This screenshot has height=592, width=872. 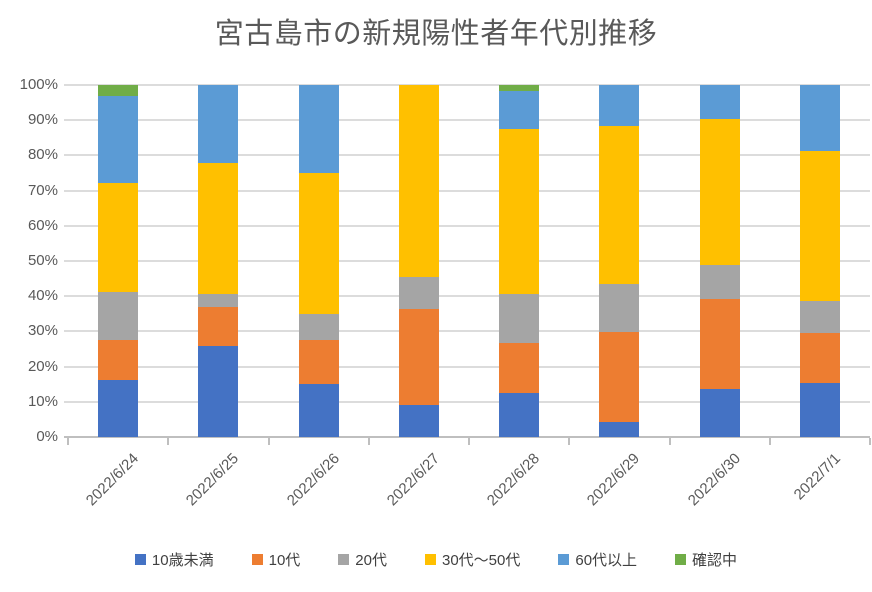 I want to click on legend-swatch-10代, so click(x=257, y=559).